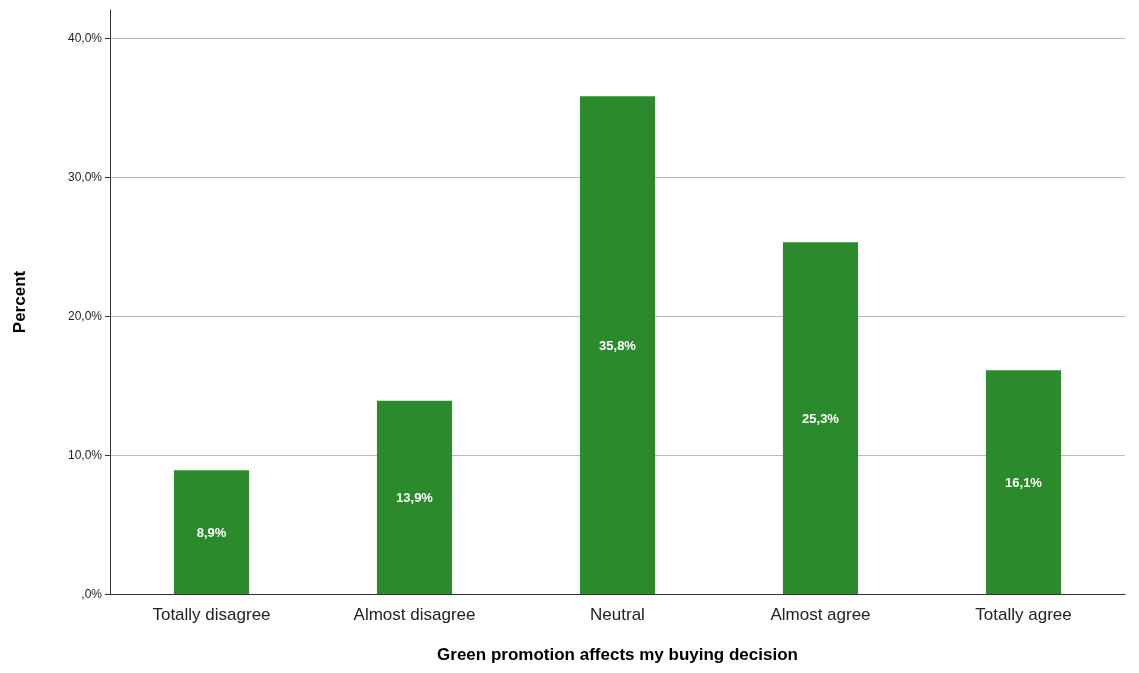 The width and height of the screenshot is (1139, 673). Describe the element at coordinates (211, 614) in the screenshot. I see `x-tick-label: Totally disagree` at that location.